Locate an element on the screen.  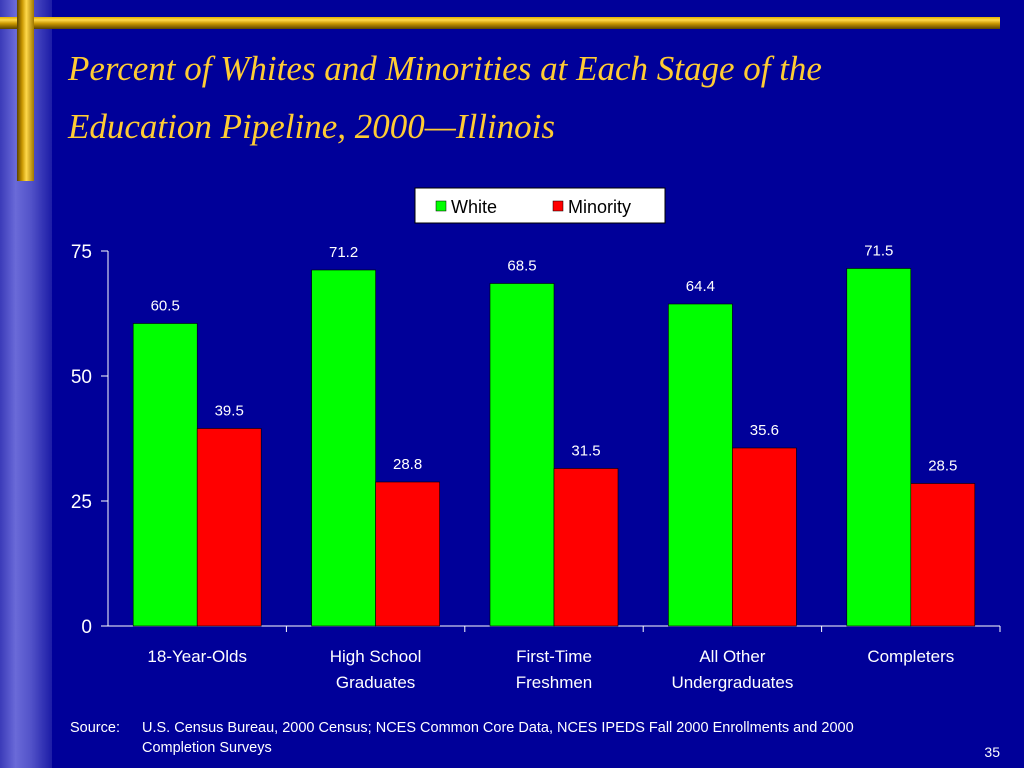
x-category-label: All Other is located at coordinates (732, 656).